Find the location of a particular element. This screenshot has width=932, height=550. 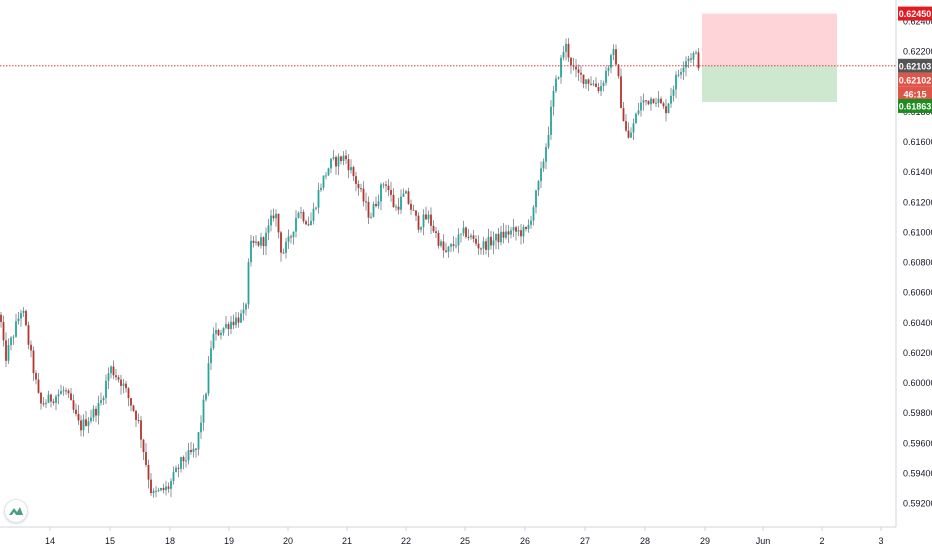

x-tick-label: 20 is located at coordinates (288, 541).